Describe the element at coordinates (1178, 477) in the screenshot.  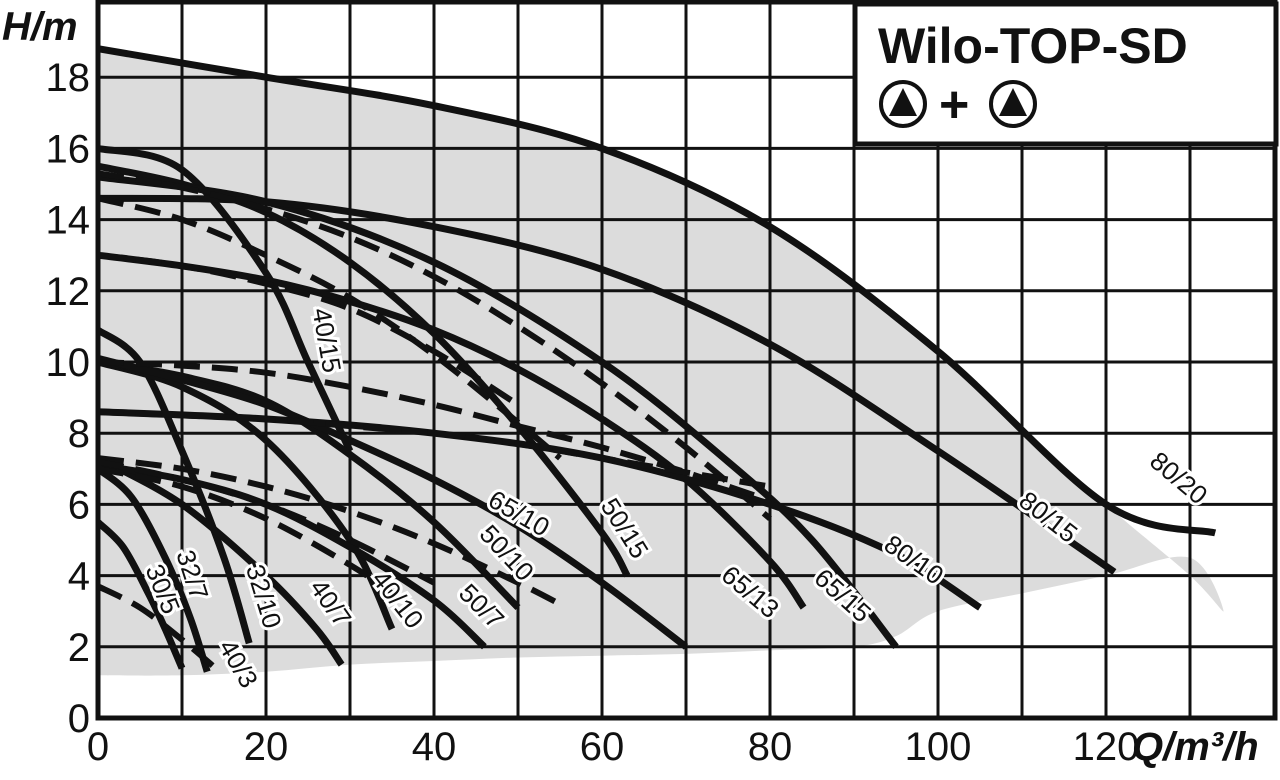
I see `curve-label-80-20: 80/20` at that location.